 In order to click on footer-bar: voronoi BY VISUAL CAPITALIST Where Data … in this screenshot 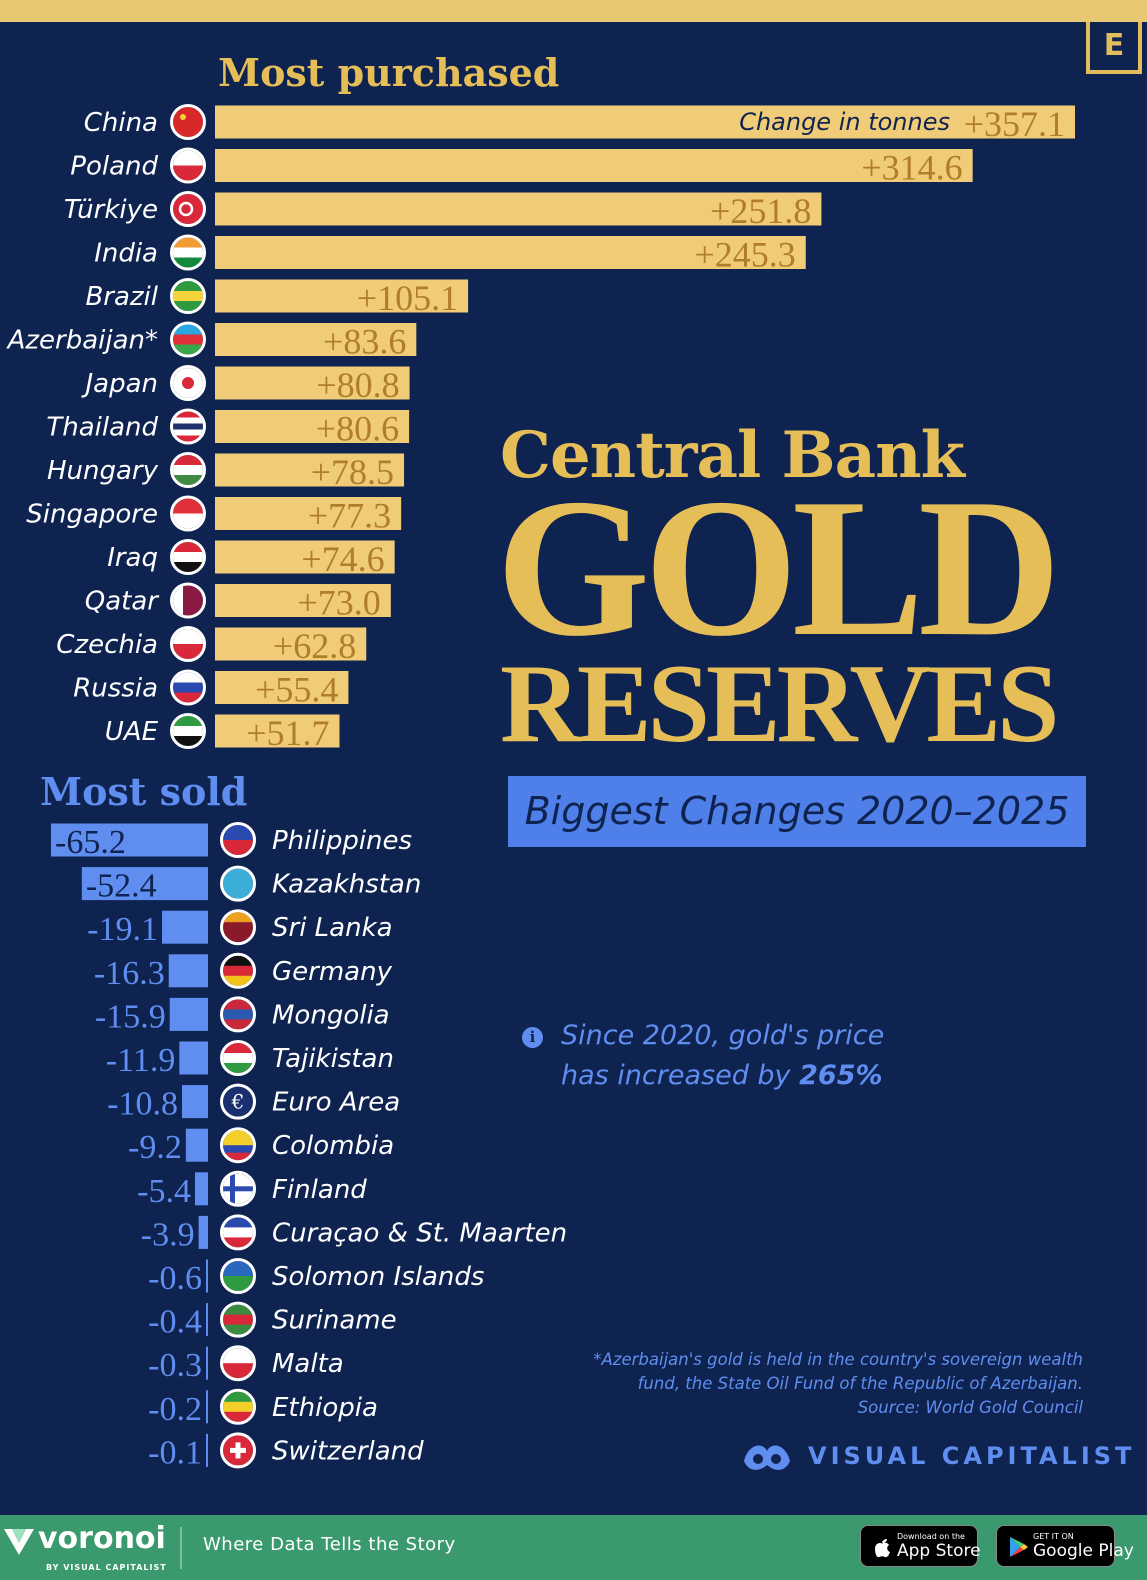, I will do `click(573, 1547)`.